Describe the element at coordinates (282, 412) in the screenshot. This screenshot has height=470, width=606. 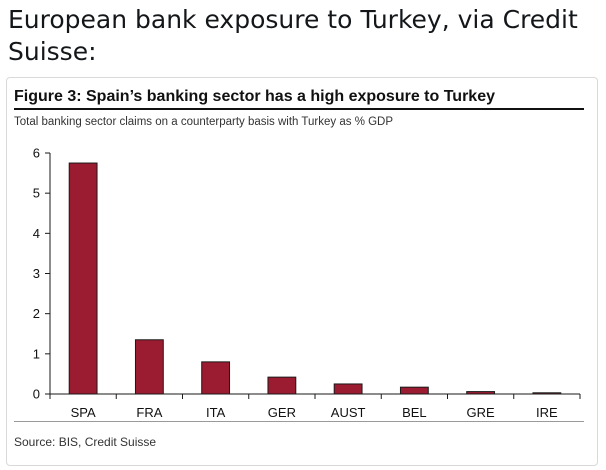
I see `x-tick-label: GER` at that location.